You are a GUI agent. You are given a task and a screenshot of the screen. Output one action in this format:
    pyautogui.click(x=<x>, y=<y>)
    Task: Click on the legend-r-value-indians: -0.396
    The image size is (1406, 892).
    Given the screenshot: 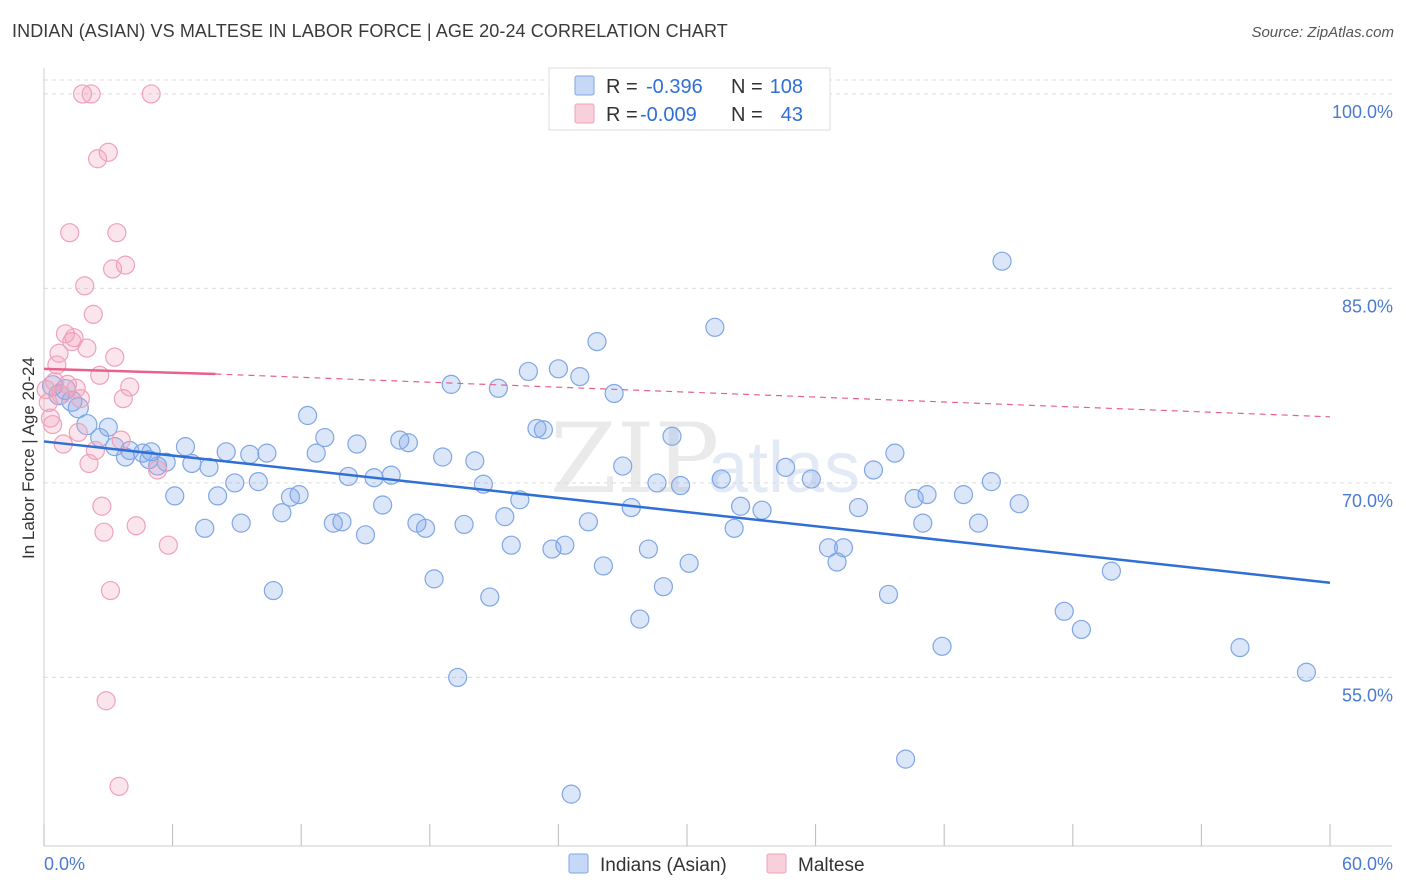 What is the action you would take?
    pyautogui.click(x=674, y=87)
    